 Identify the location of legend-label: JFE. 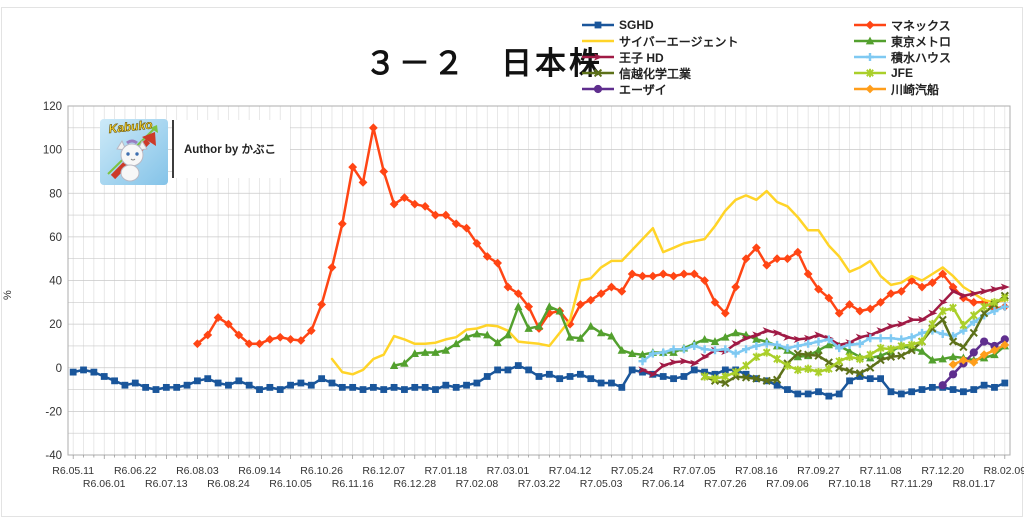
(902, 73).